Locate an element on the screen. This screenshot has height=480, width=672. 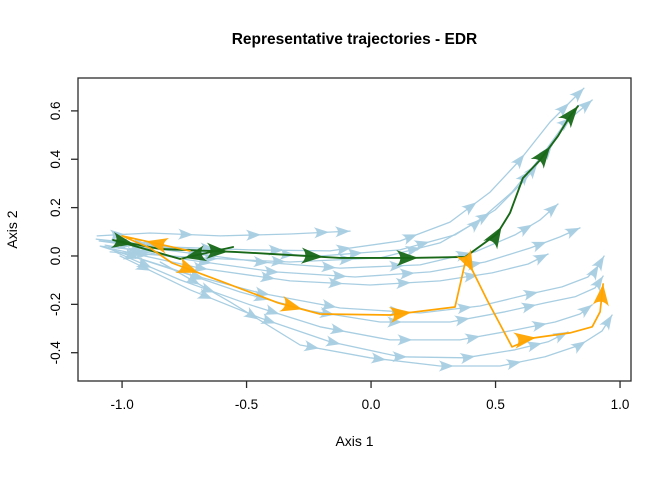
y-tick-label: -0.2 is located at coordinates (55, 304).